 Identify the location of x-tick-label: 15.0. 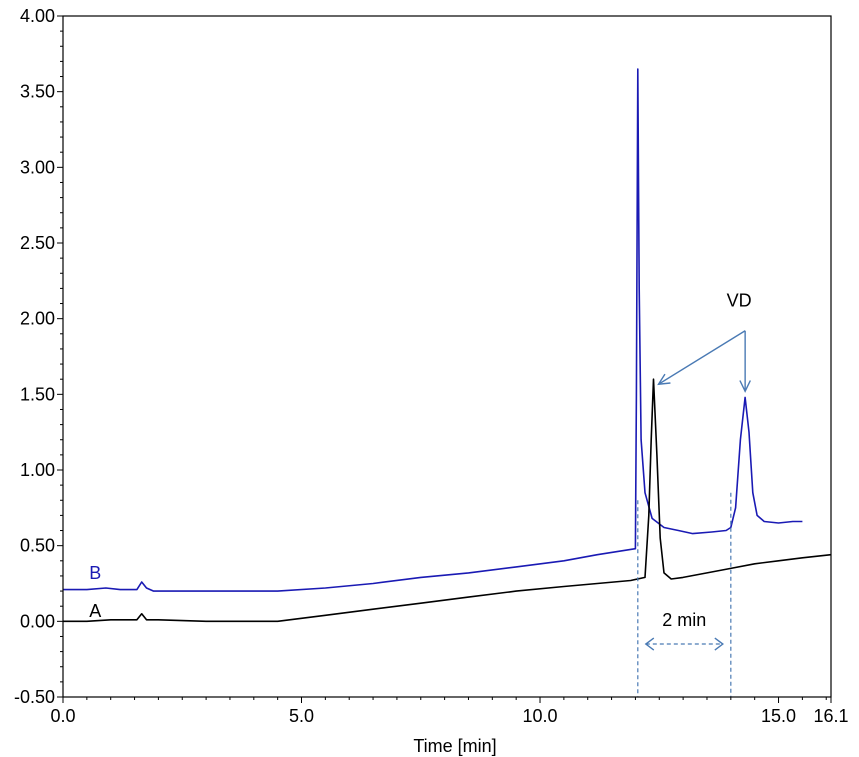
(778, 716).